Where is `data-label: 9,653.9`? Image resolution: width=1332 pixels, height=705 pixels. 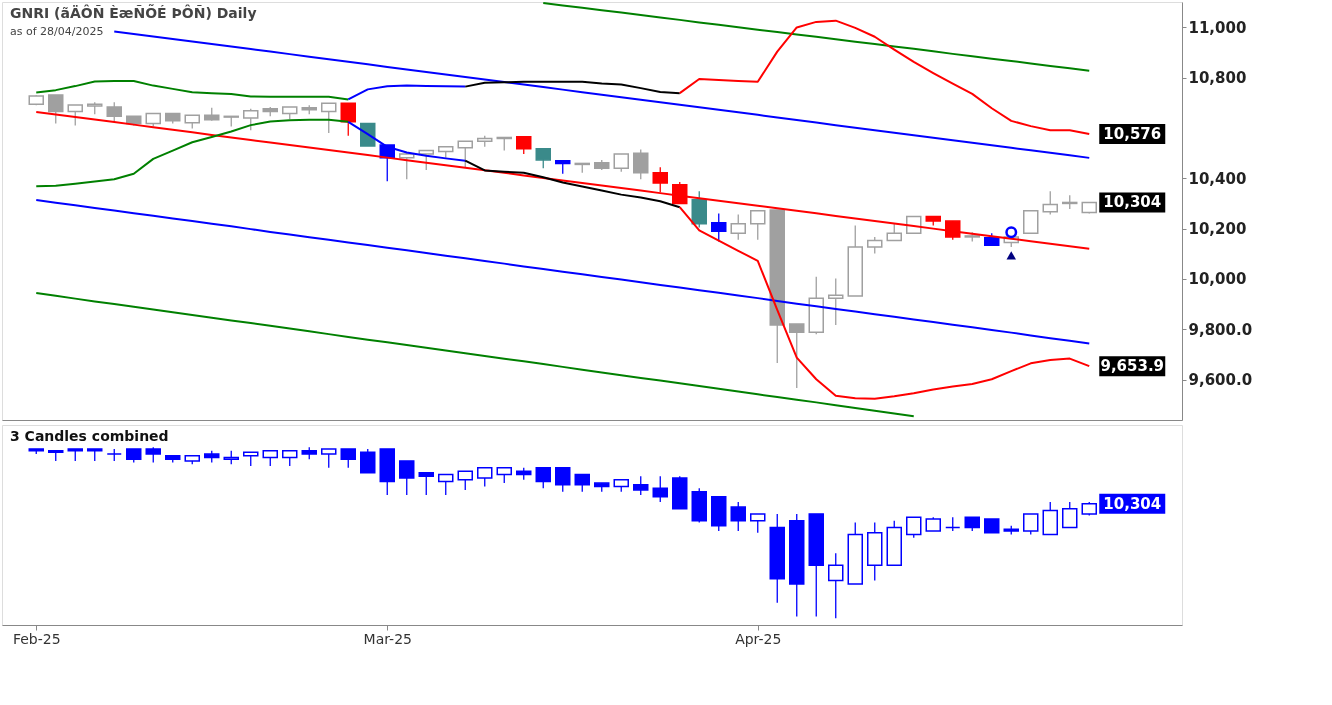 data-label: 9,653.9 is located at coordinates (1132, 366).